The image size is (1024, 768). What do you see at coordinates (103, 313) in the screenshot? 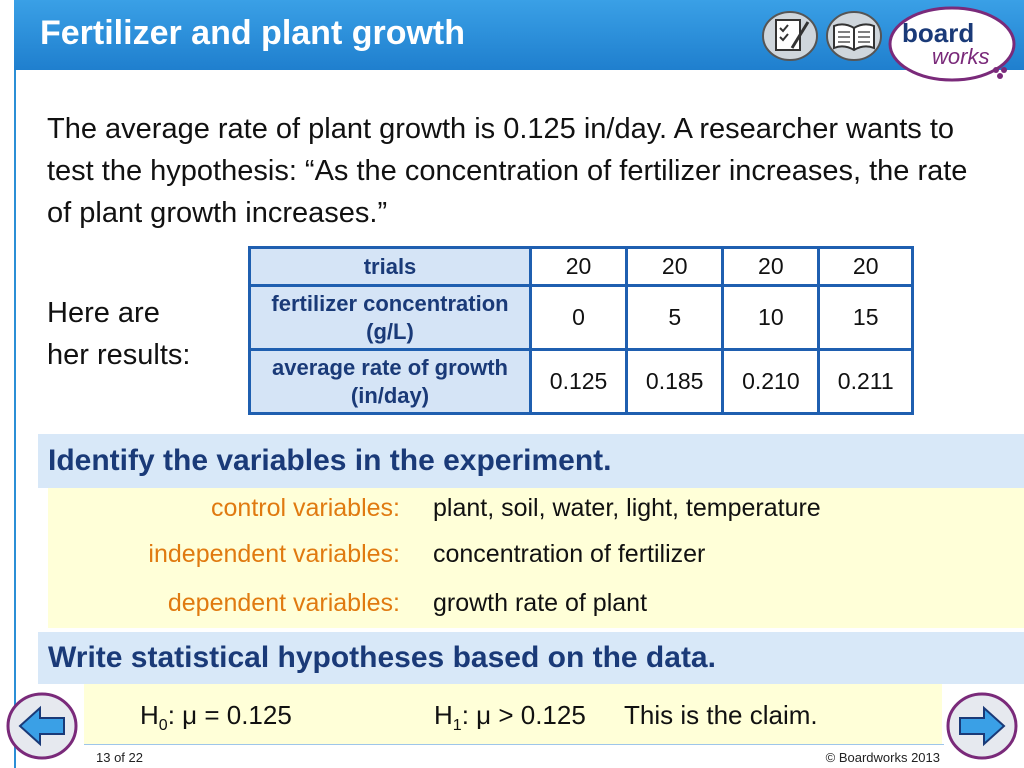
I see `results-label-line1: Here are` at bounding box center [103, 313].